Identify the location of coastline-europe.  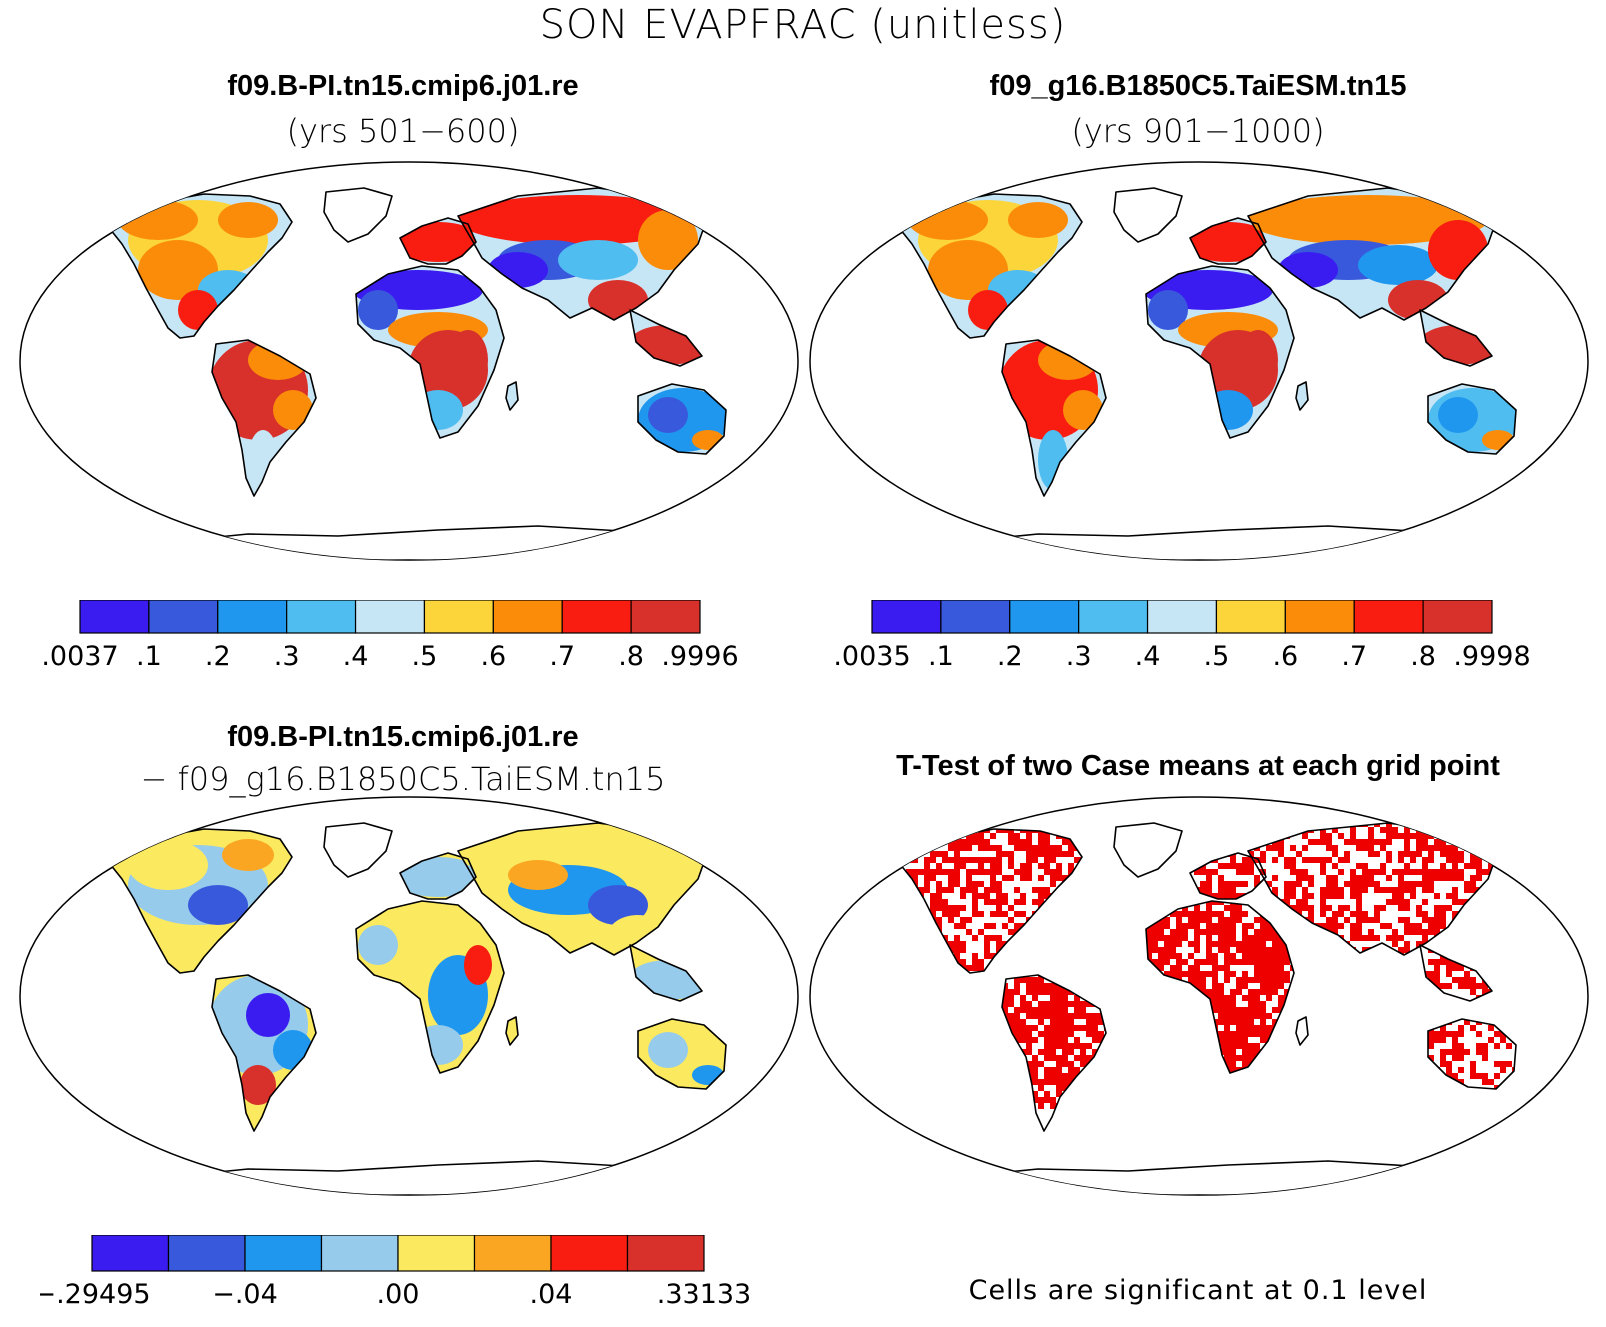
(438, 876).